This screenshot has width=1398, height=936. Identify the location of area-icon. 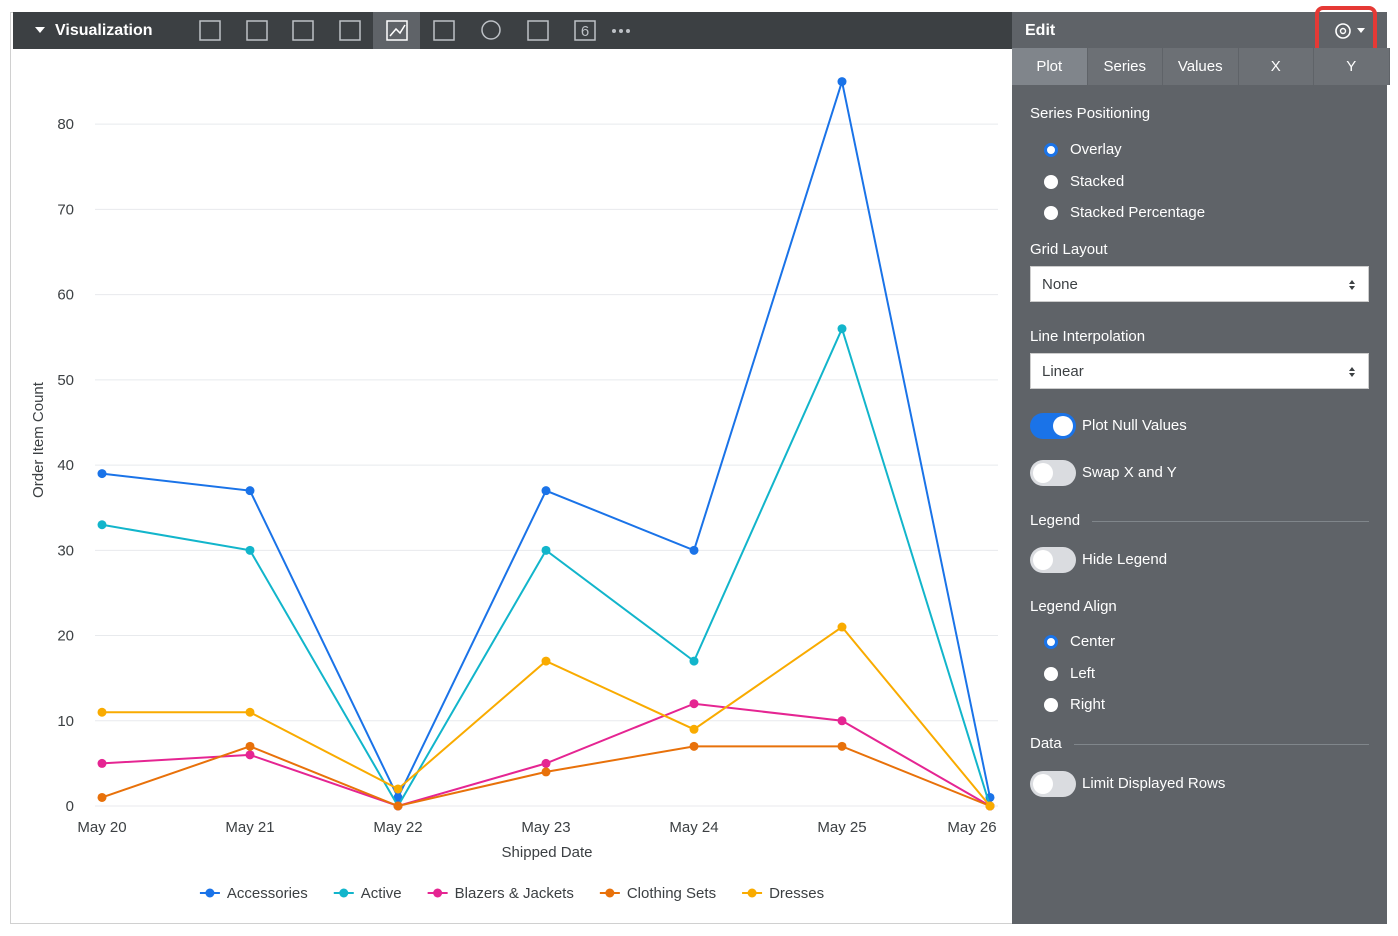
(444, 30).